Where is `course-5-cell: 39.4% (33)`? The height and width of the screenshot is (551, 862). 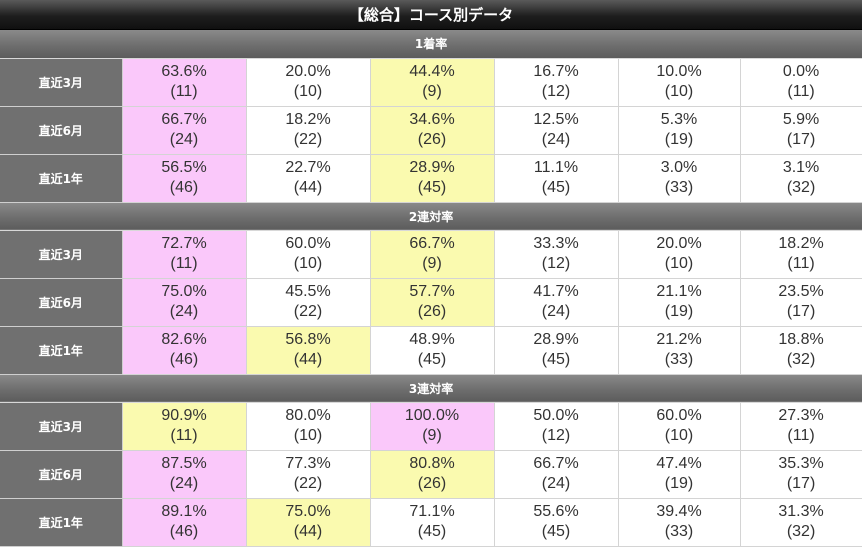
course-5-cell: 39.4% (33) is located at coordinates (679, 522).